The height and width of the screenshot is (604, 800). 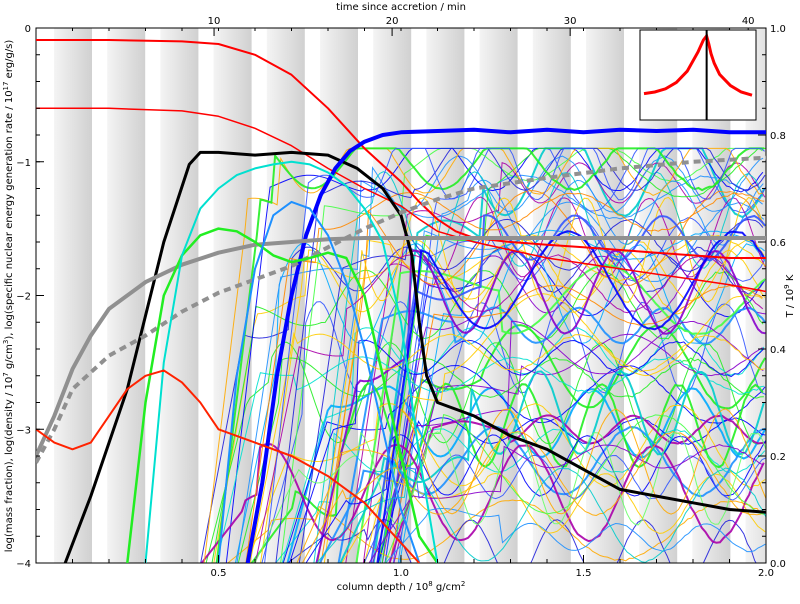 I want to click on y-left-tick-label: −4, so click(x=23, y=564).